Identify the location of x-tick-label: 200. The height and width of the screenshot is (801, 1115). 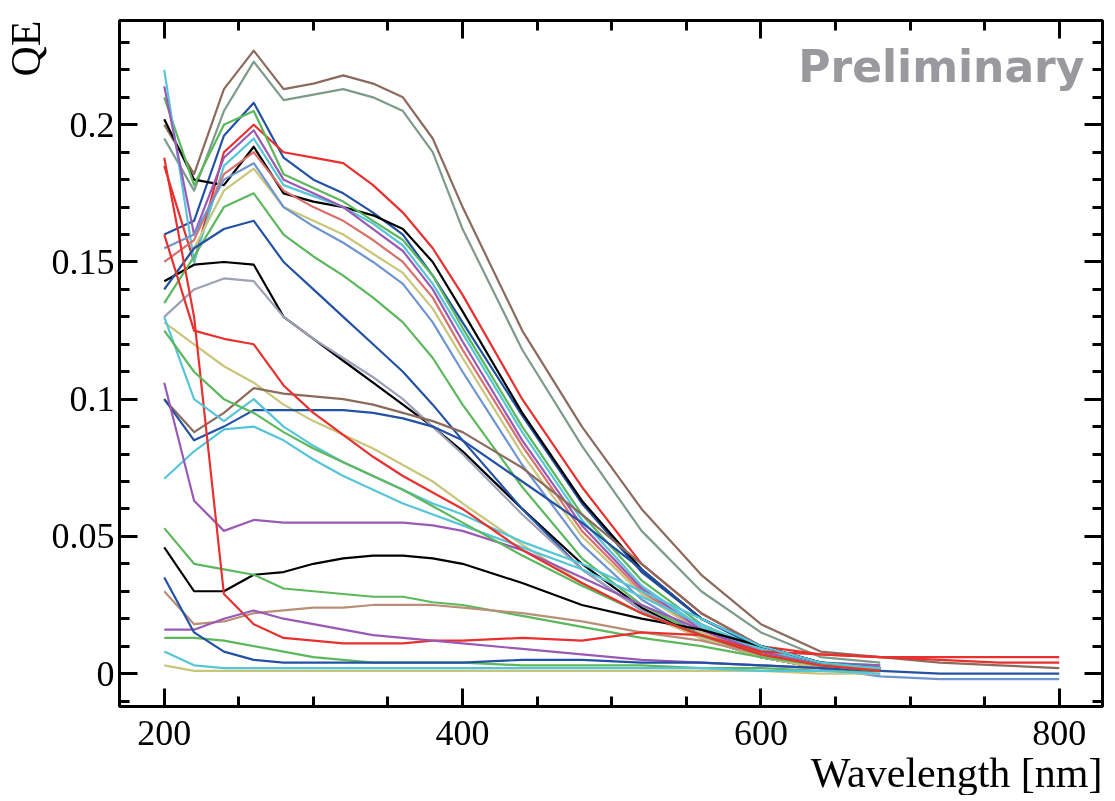
(164, 732).